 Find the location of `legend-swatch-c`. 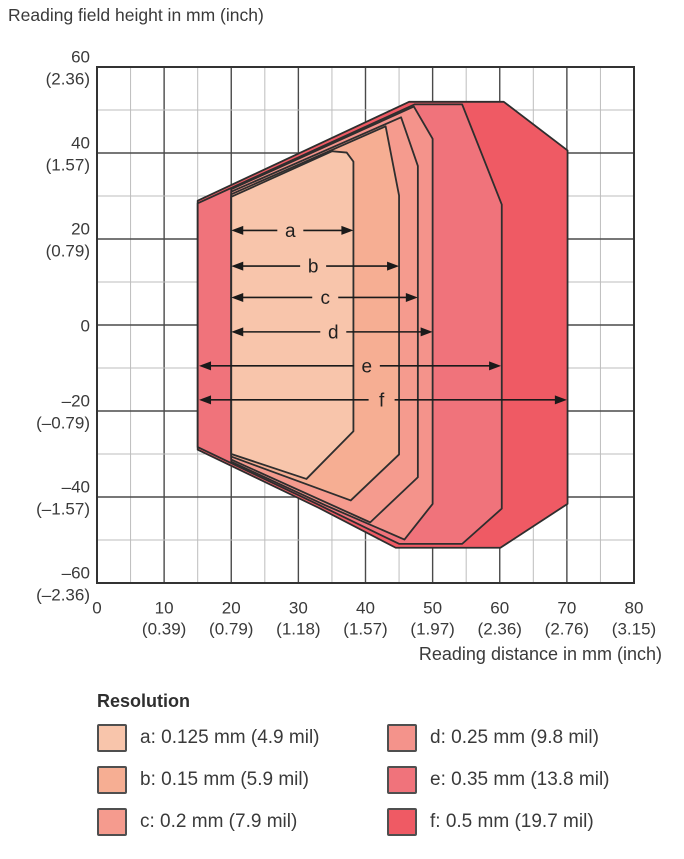

legend-swatch-c is located at coordinates (112, 822).